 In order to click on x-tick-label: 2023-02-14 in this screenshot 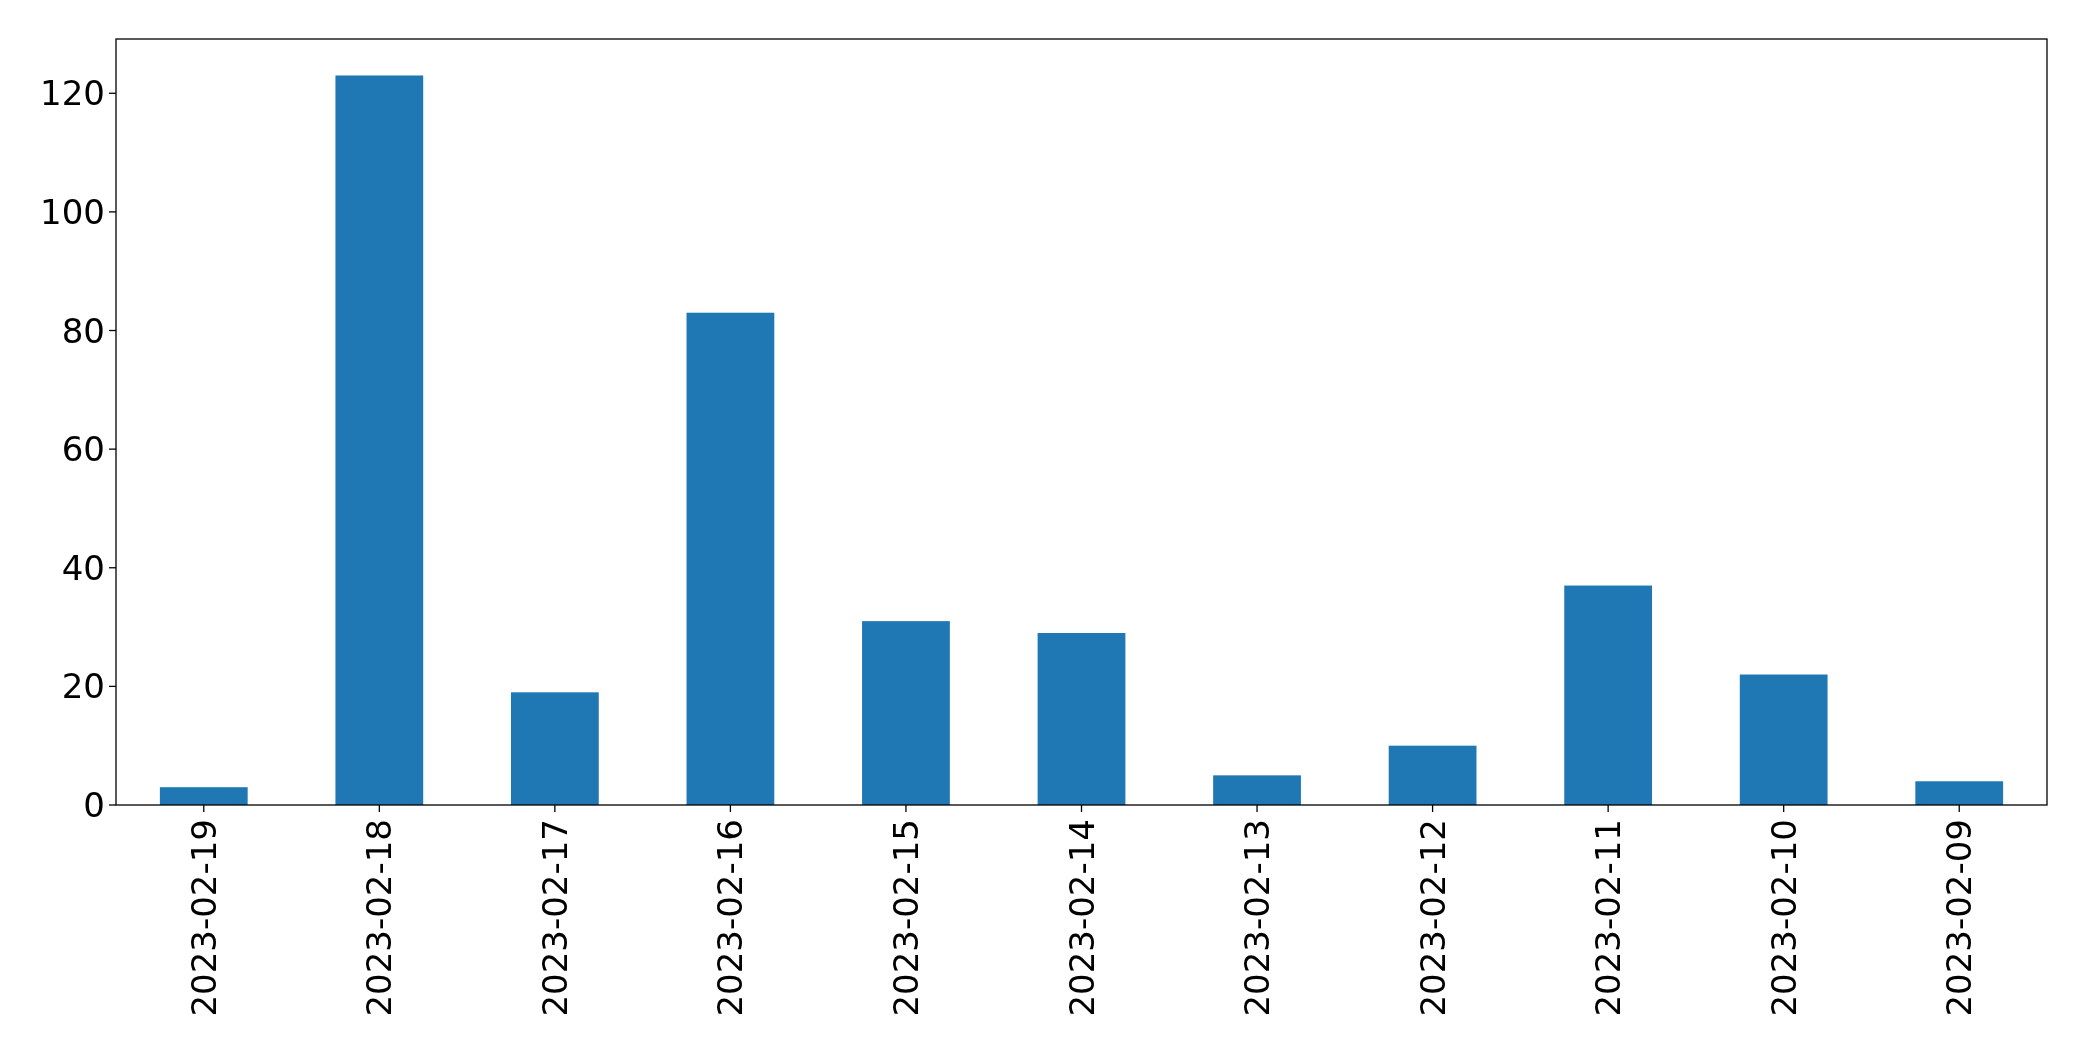, I will do `click(1081, 918)`.